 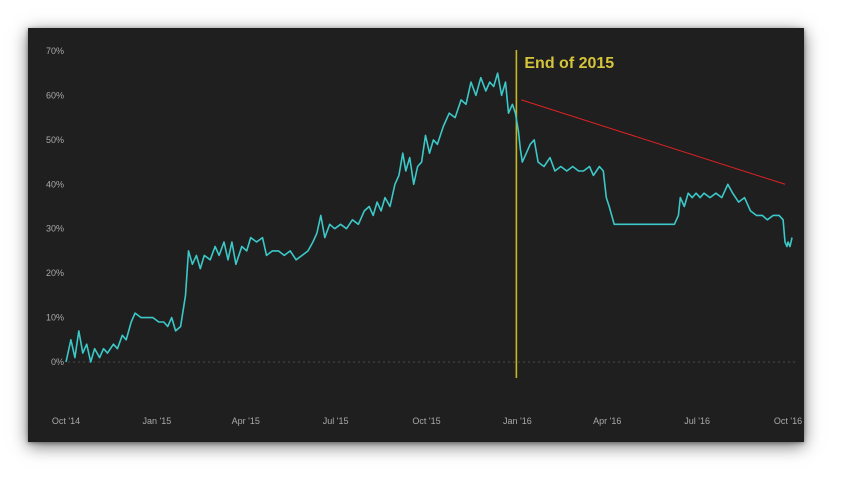 What do you see at coordinates (55, 273) in the screenshot?
I see `y-tick-label: 20%` at bounding box center [55, 273].